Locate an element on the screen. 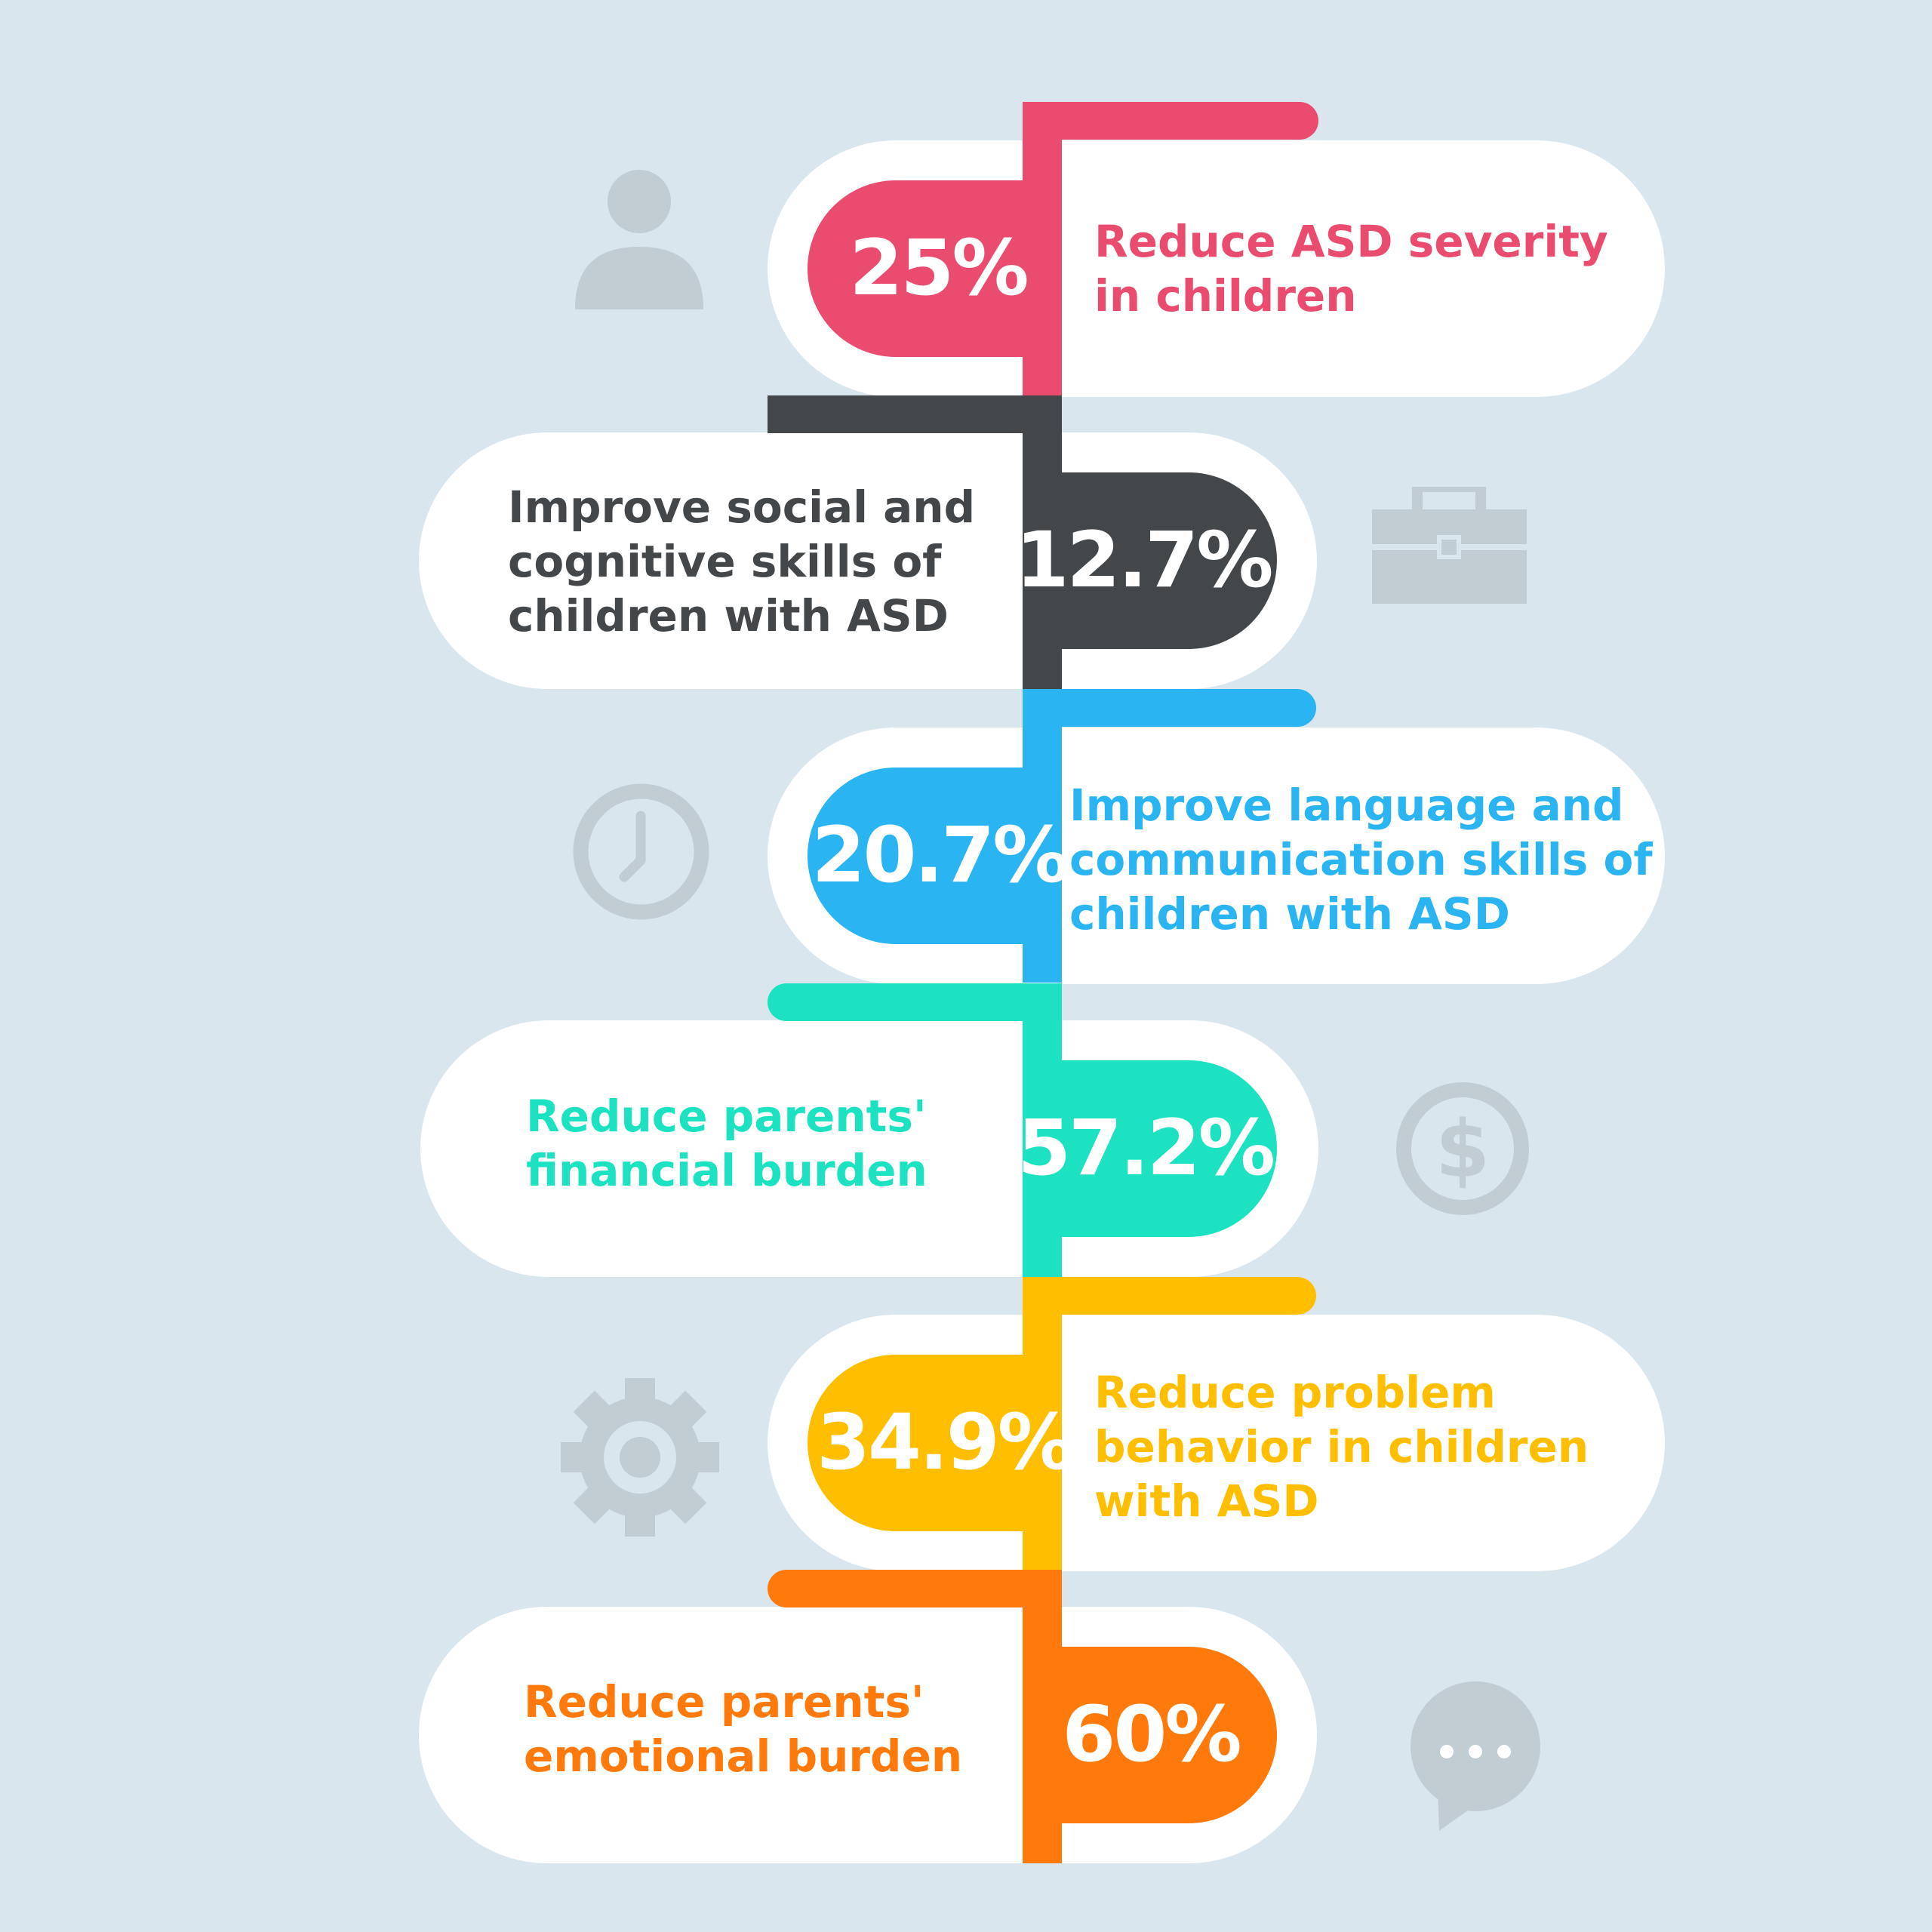 This screenshot has height=1932, width=1932. clock-icon is located at coordinates (641, 851).